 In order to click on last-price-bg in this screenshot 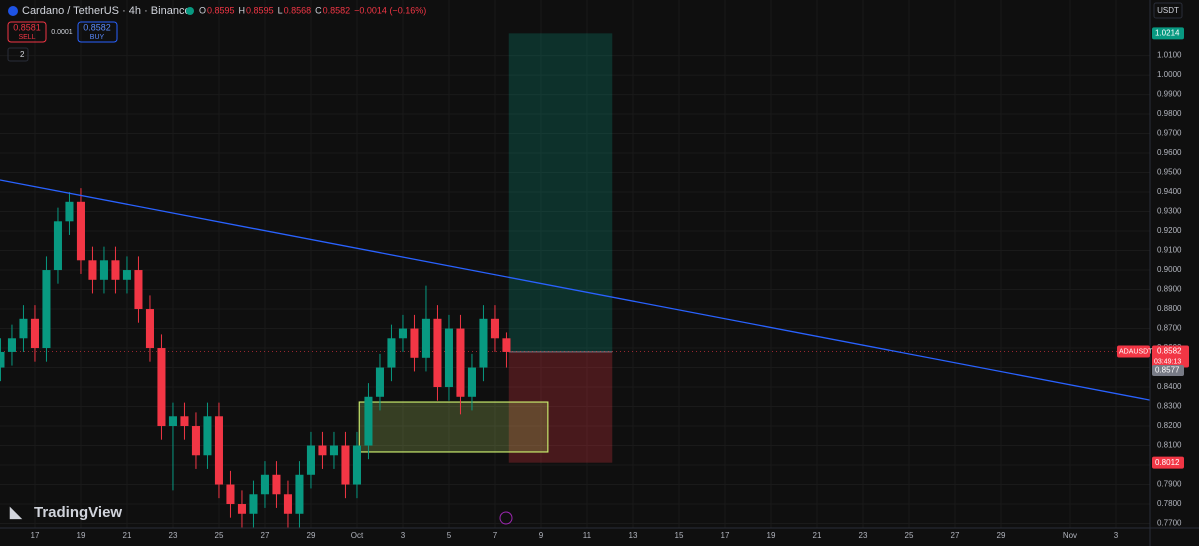, I will do `click(1170, 356)`.